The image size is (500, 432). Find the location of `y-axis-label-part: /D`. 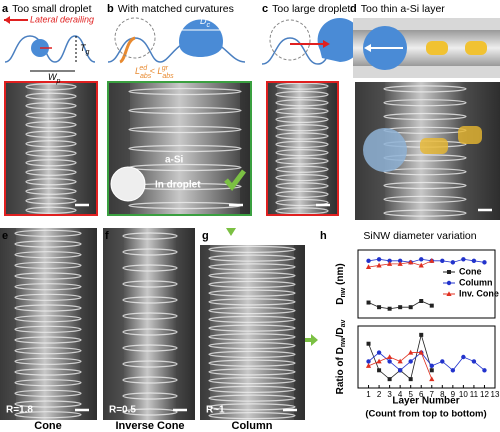

y-axis-label-part: /D is located at coordinates (340, 332).